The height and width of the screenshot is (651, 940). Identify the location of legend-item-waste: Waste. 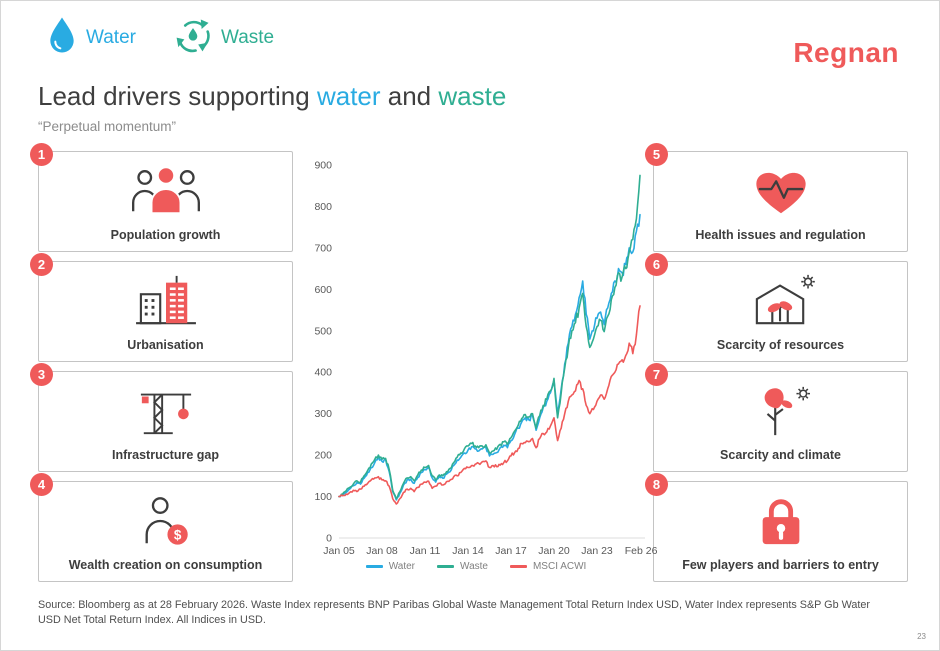
(462, 566).